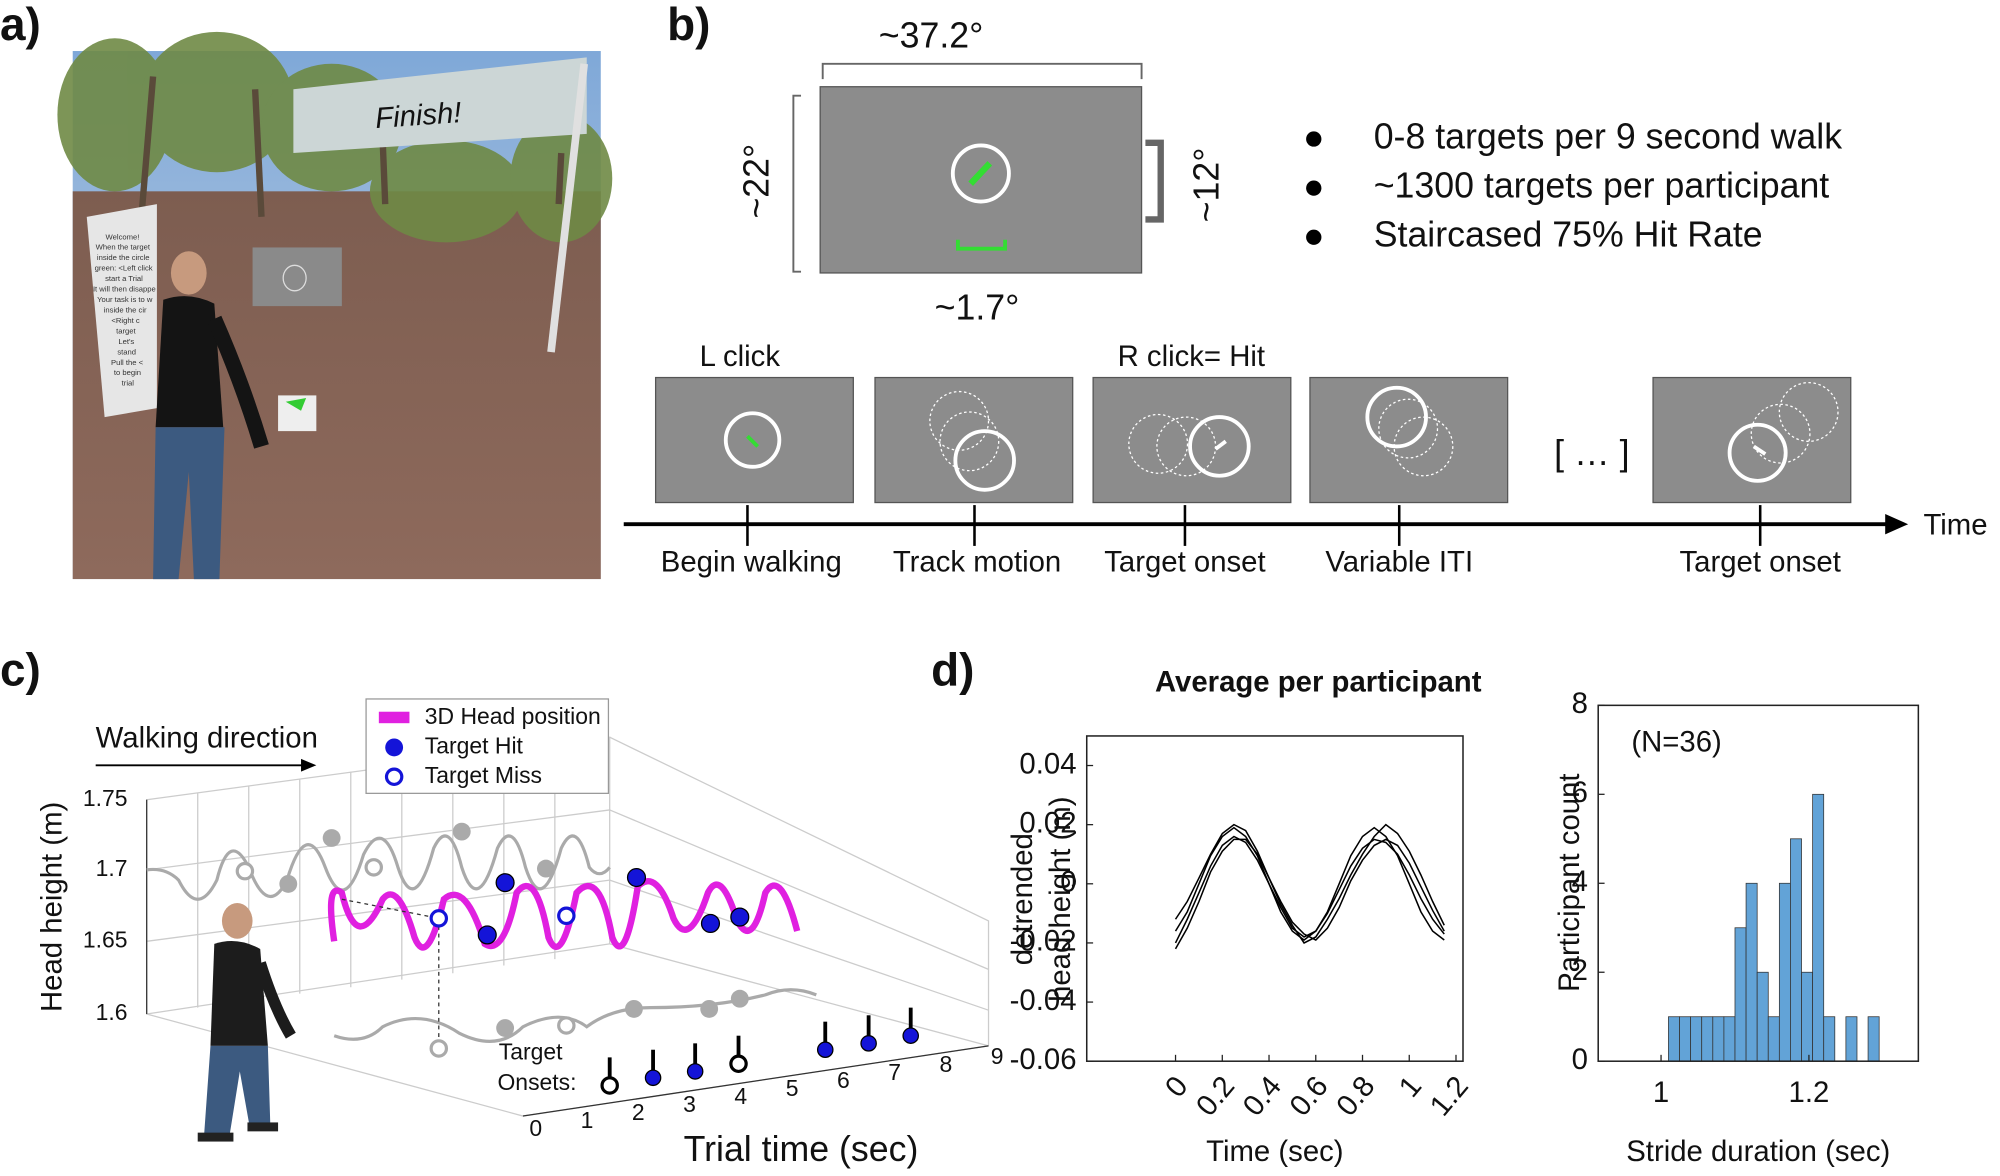  I want to click on panel-b-g-rect, so click(754, 440).